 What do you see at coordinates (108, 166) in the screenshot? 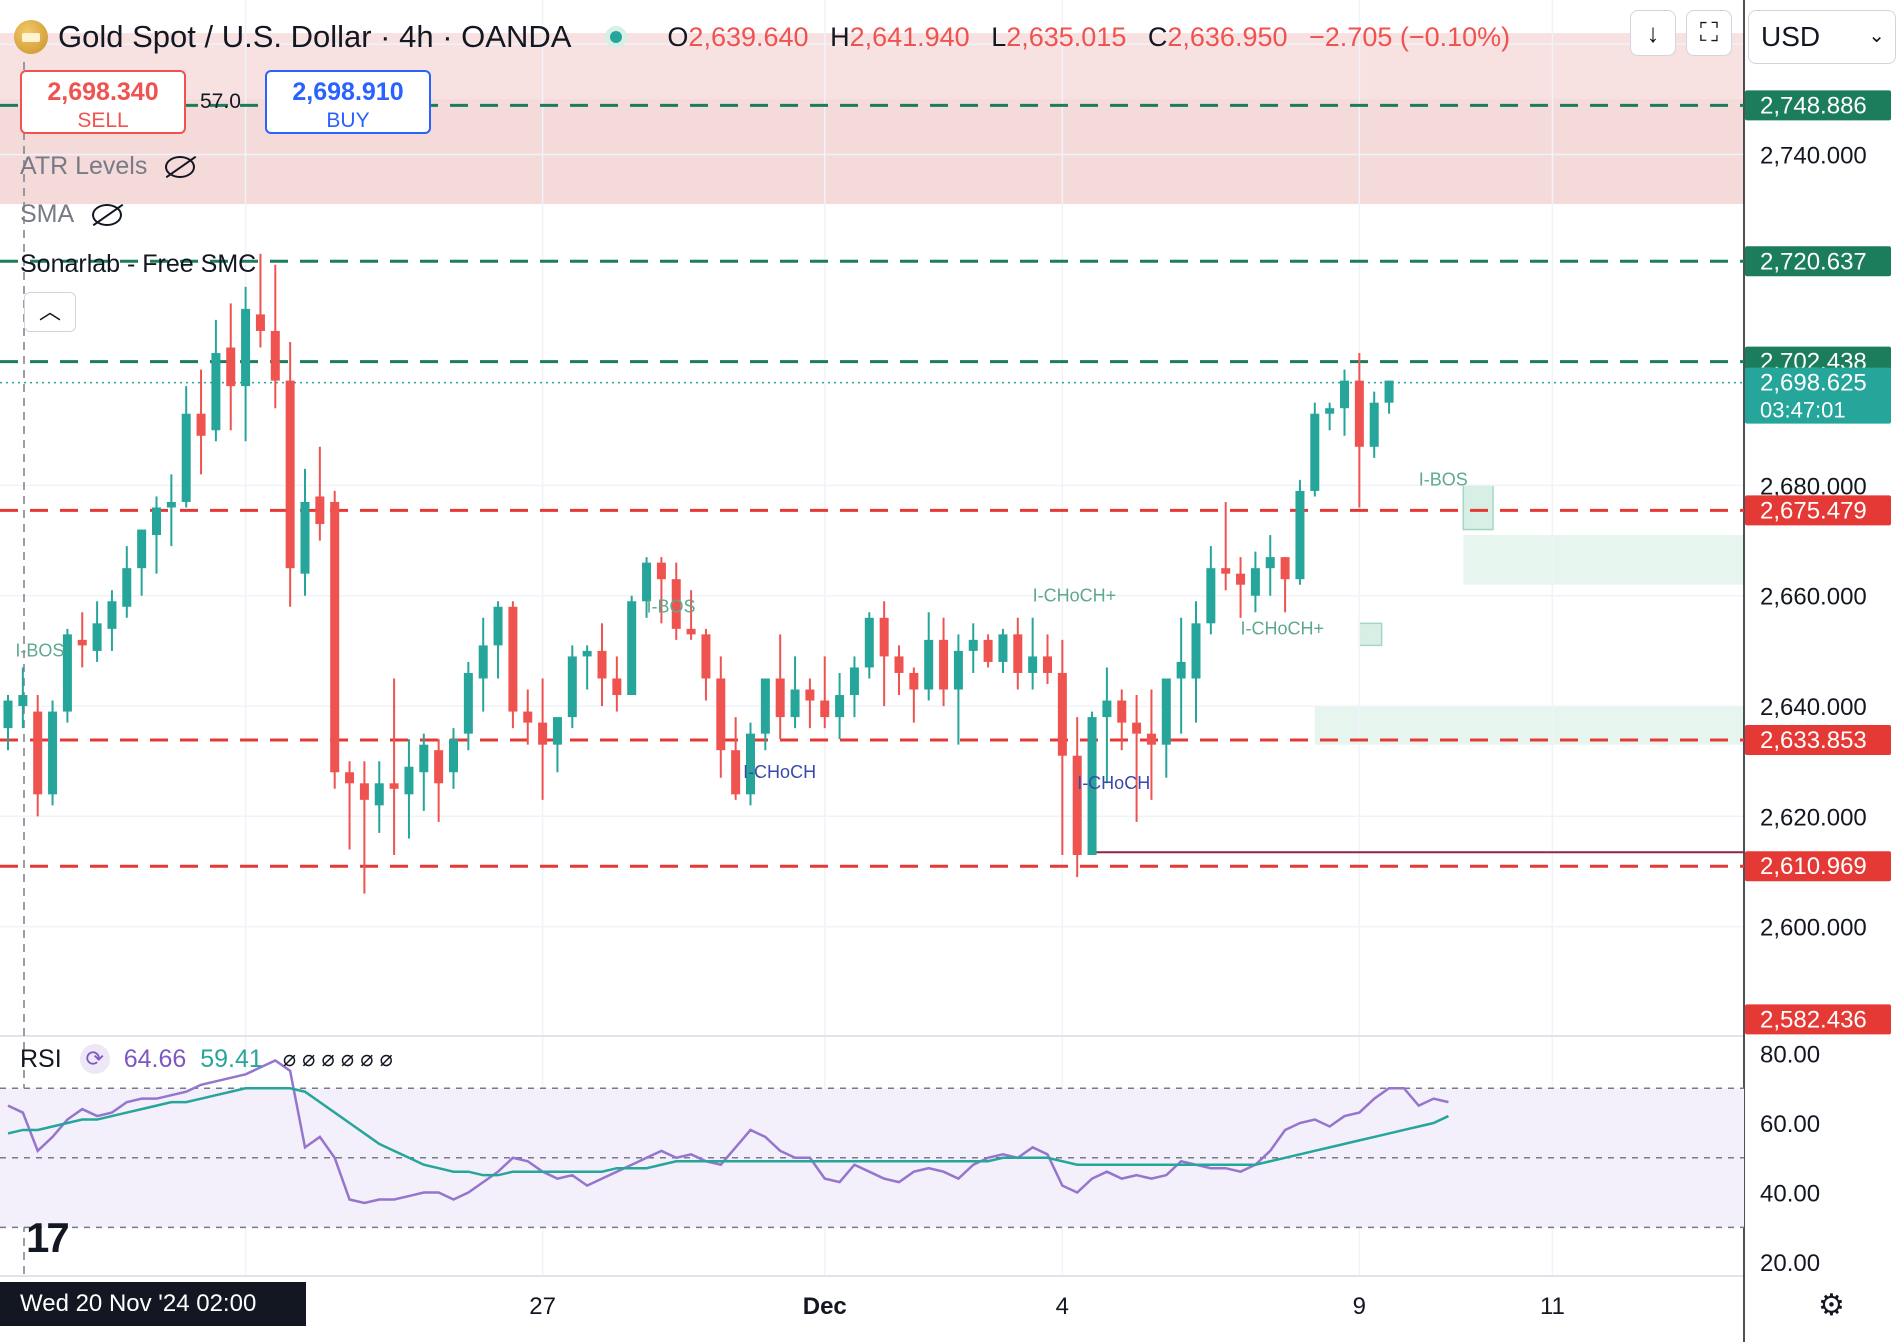
I see `indicator-atr-levels: ATR Levels` at bounding box center [108, 166].